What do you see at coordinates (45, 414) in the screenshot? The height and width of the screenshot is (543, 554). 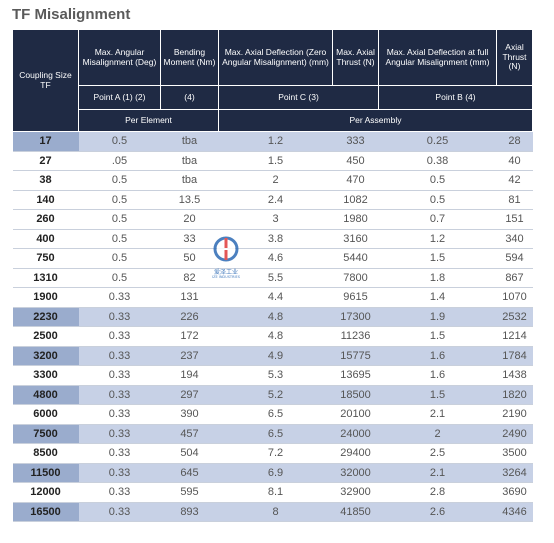 I see `coupling-size-cell: 6000` at bounding box center [45, 414].